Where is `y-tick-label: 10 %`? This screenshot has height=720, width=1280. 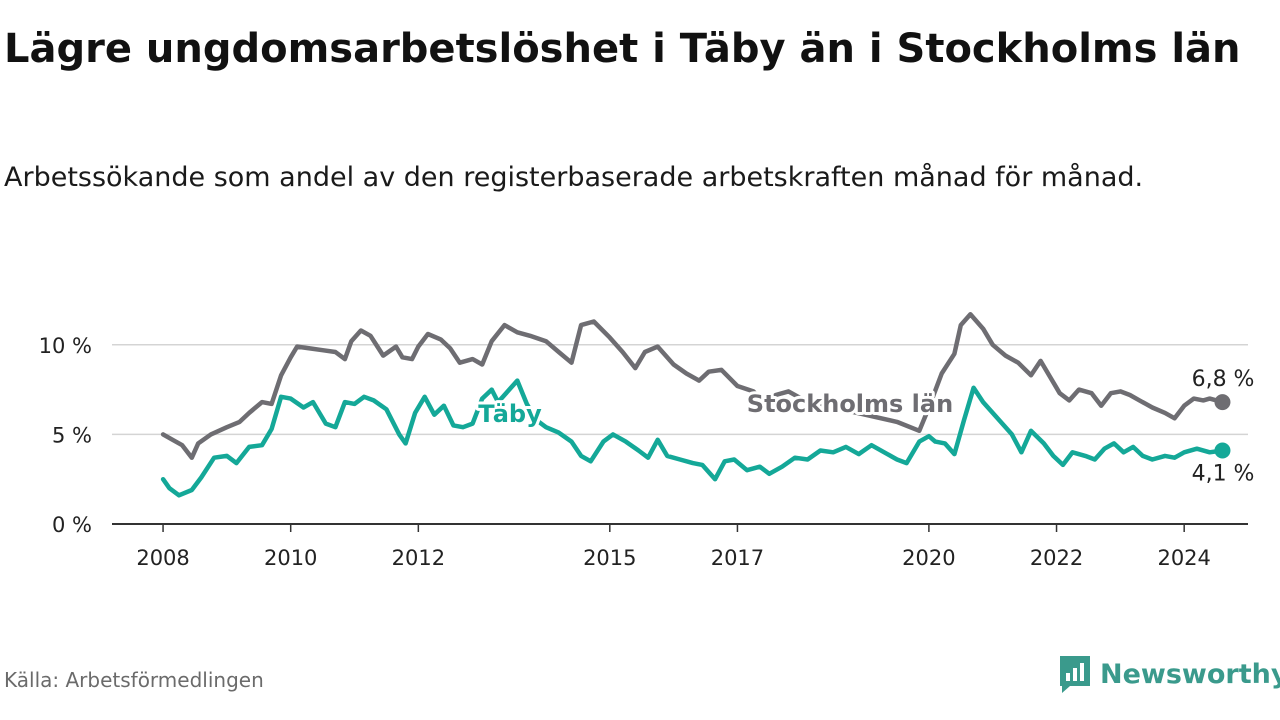
y-tick-label: 10 % is located at coordinates (65, 346).